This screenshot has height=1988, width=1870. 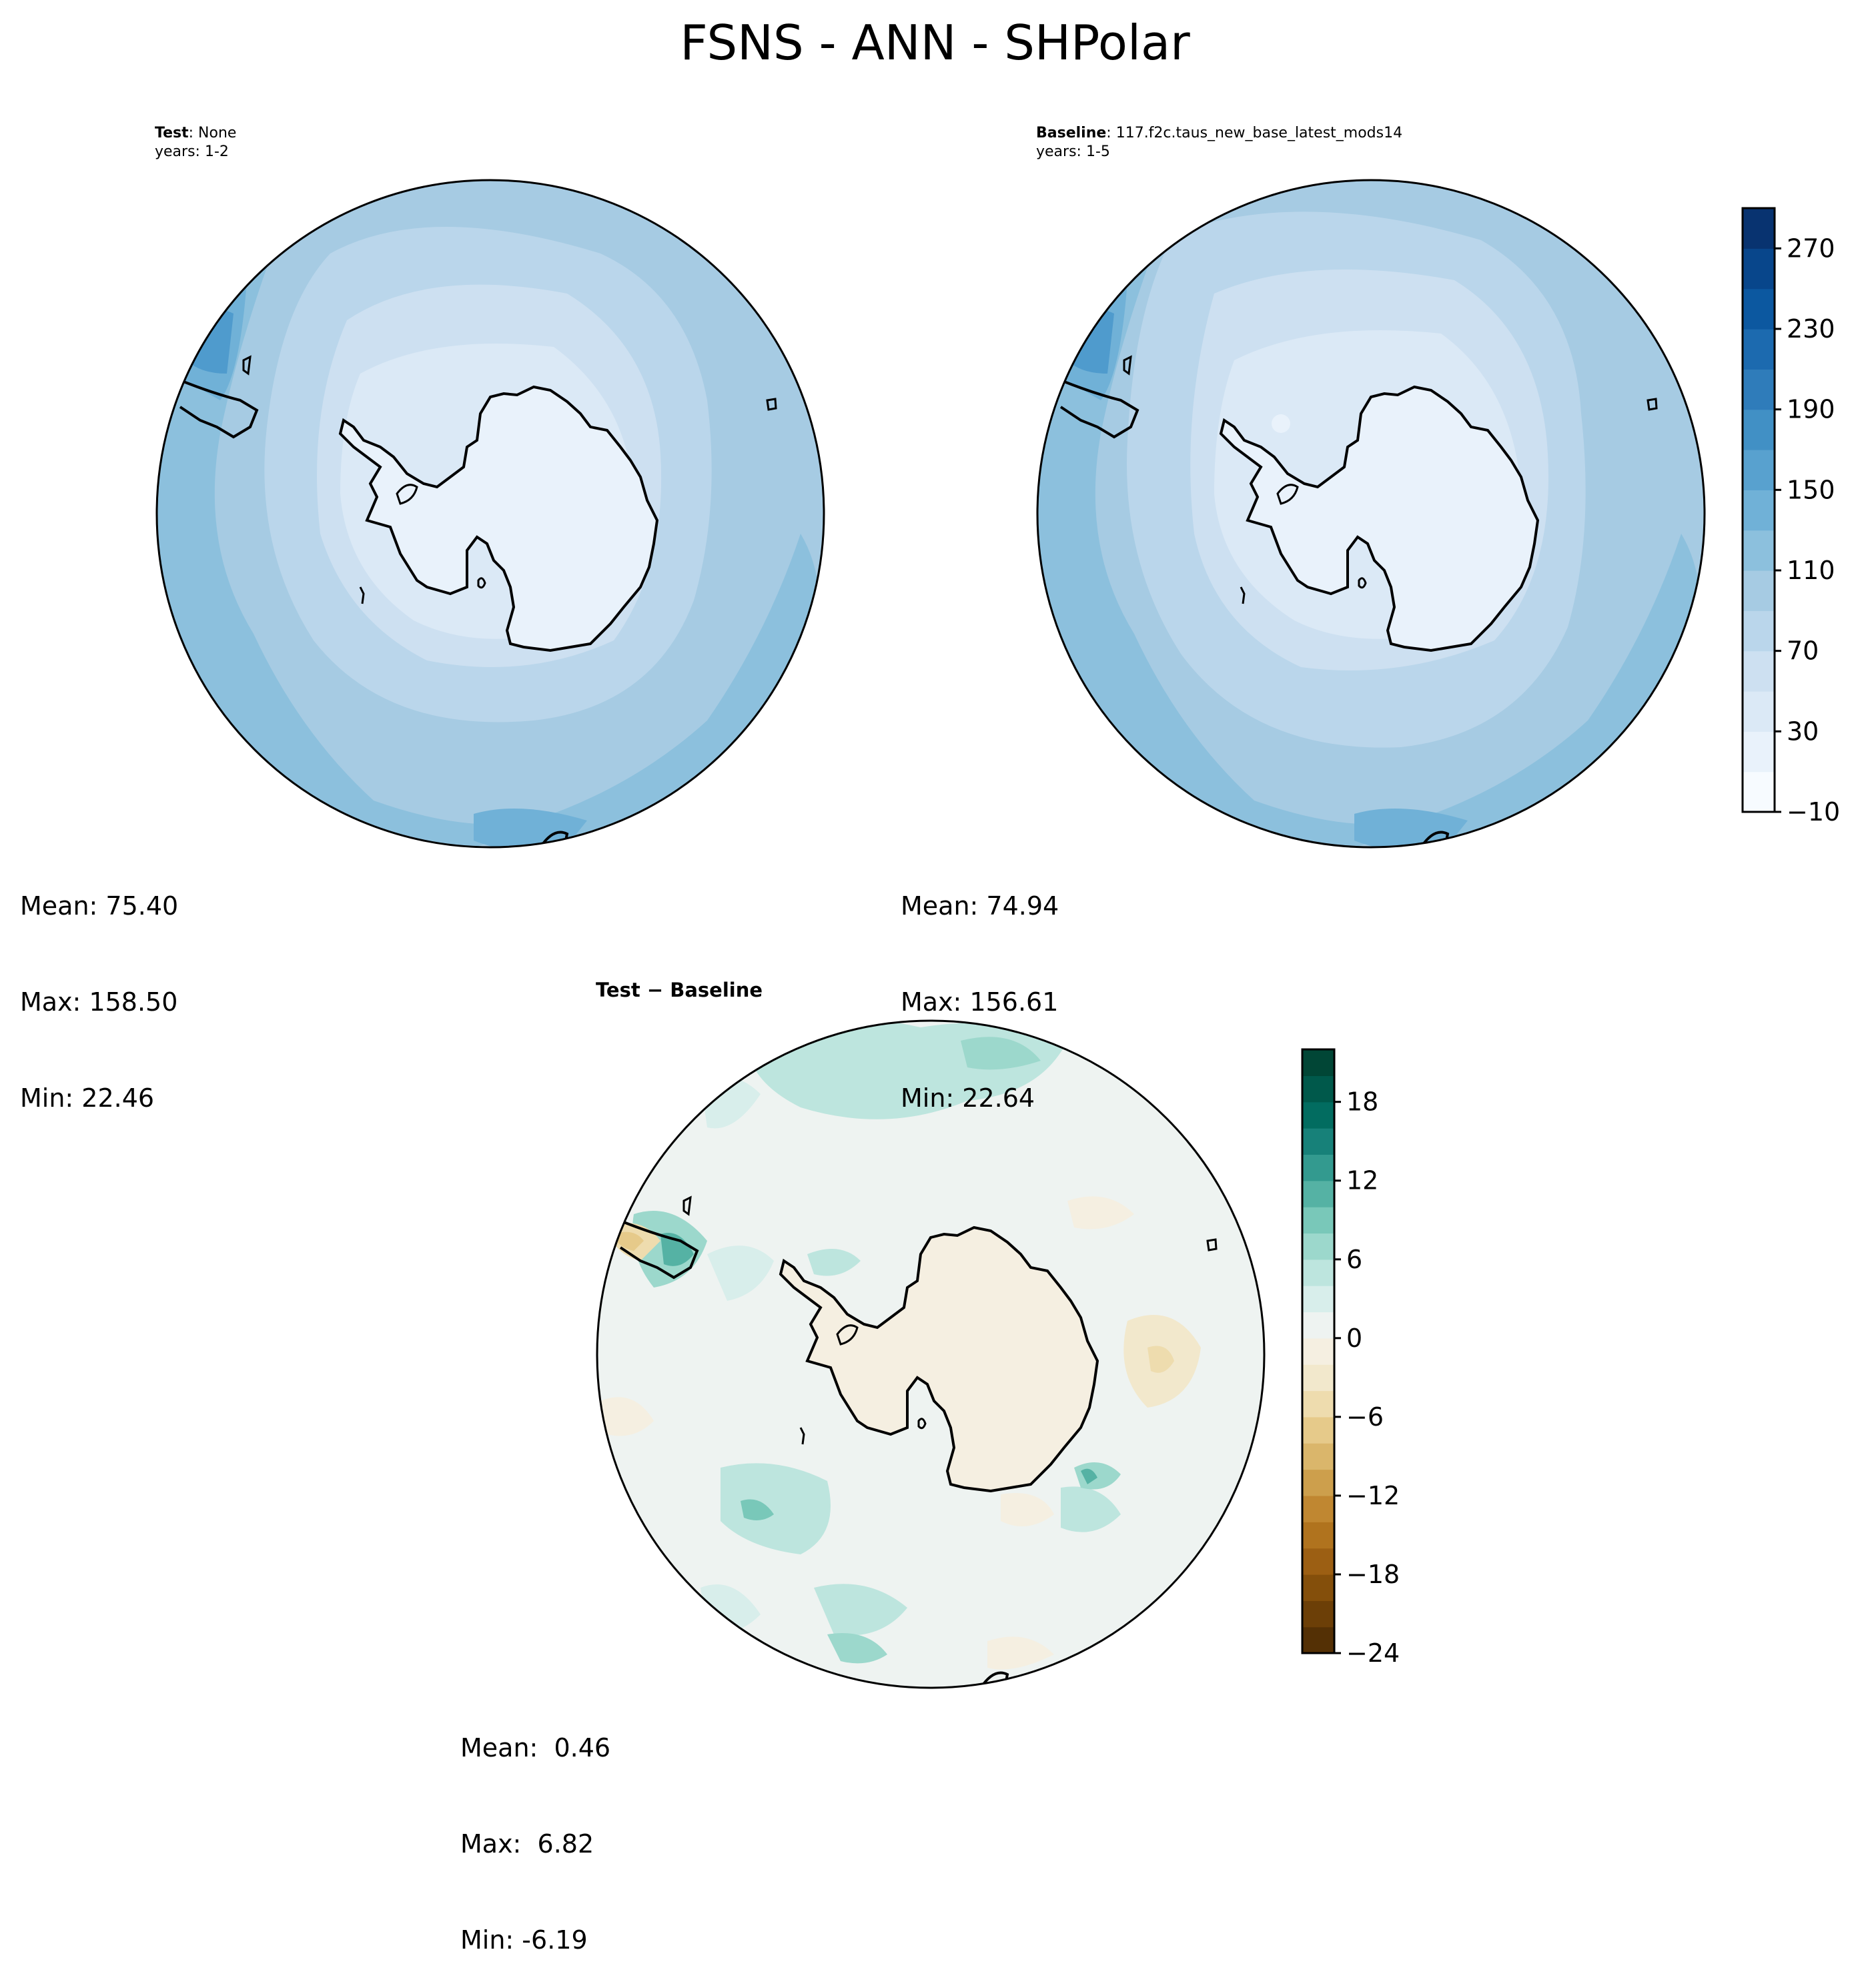 I want to click on diff-label-bold: Test − Baseline, so click(x=680, y=990).